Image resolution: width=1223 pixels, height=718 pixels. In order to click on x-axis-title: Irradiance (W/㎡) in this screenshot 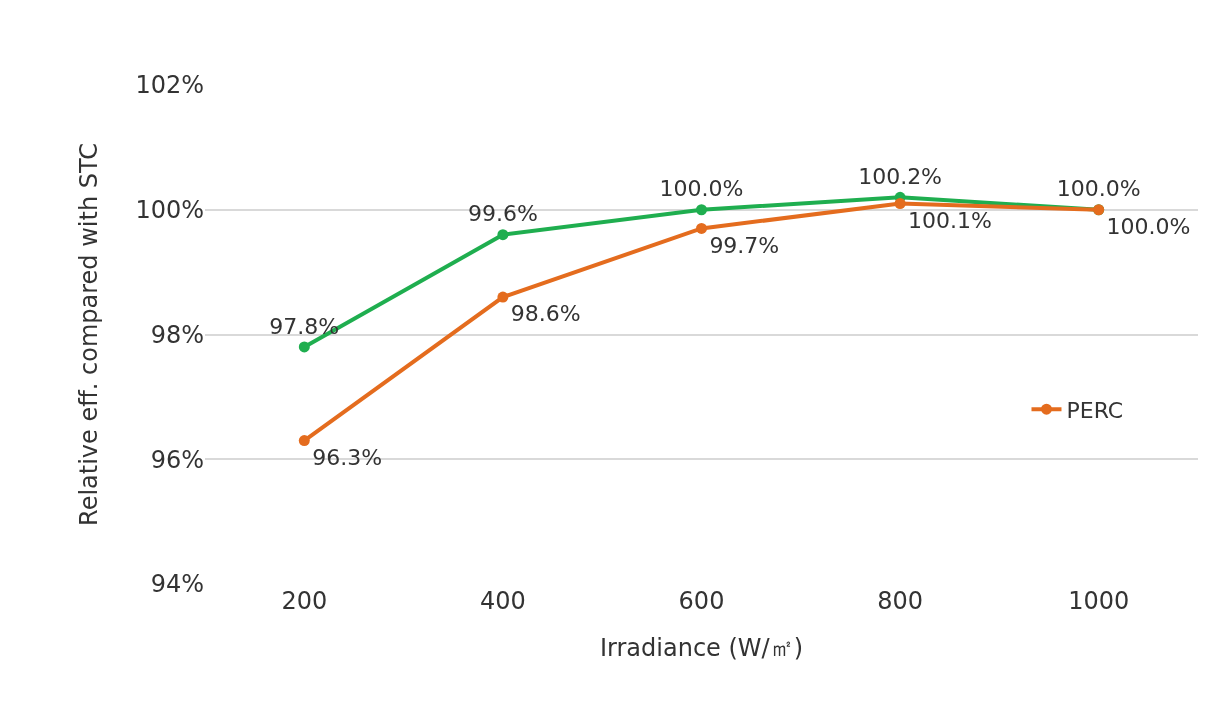, I will do `click(701, 648)`.